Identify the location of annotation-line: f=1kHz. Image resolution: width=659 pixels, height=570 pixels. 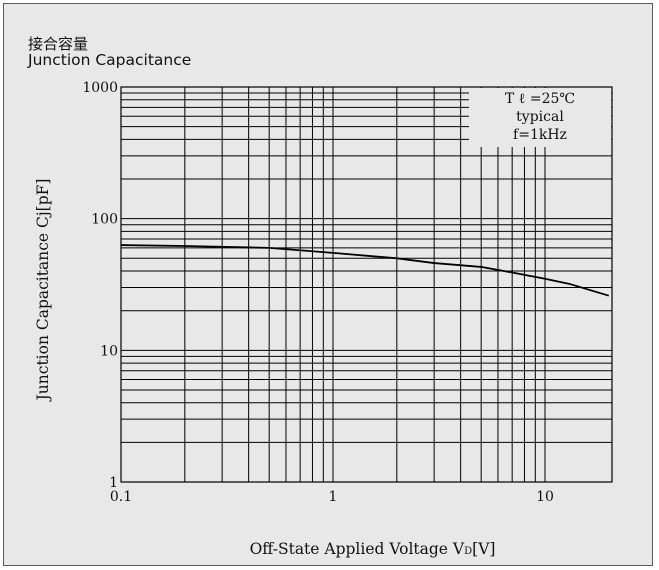
(540, 135).